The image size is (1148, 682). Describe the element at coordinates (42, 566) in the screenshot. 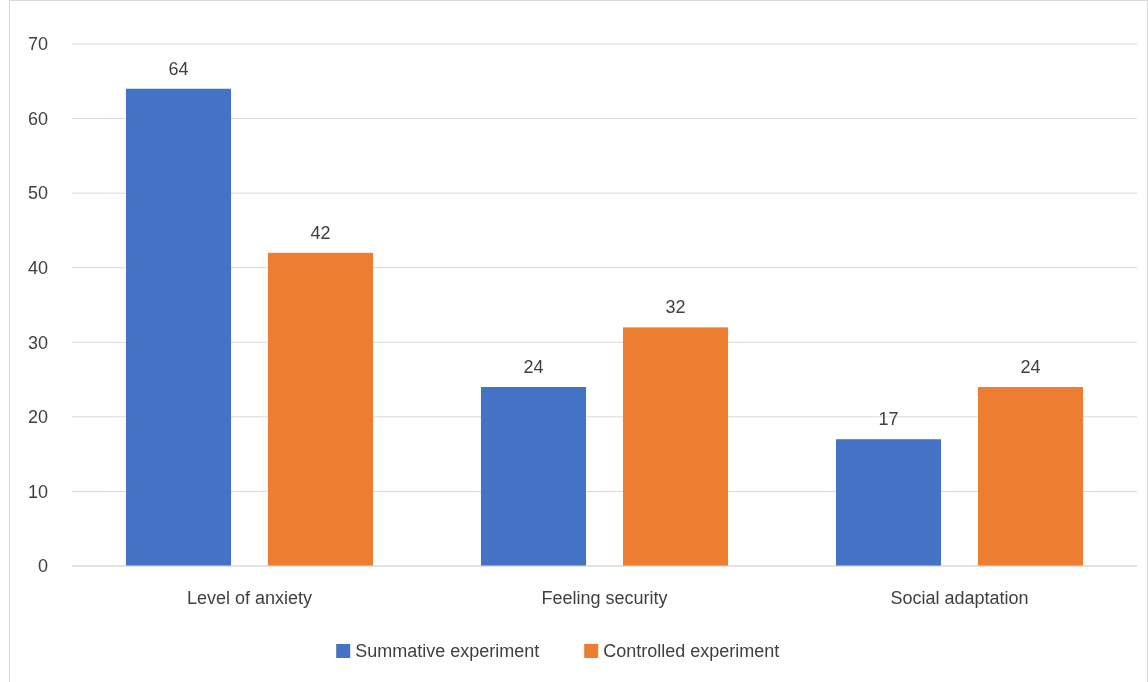

I see `y-tick-label: 0` at that location.